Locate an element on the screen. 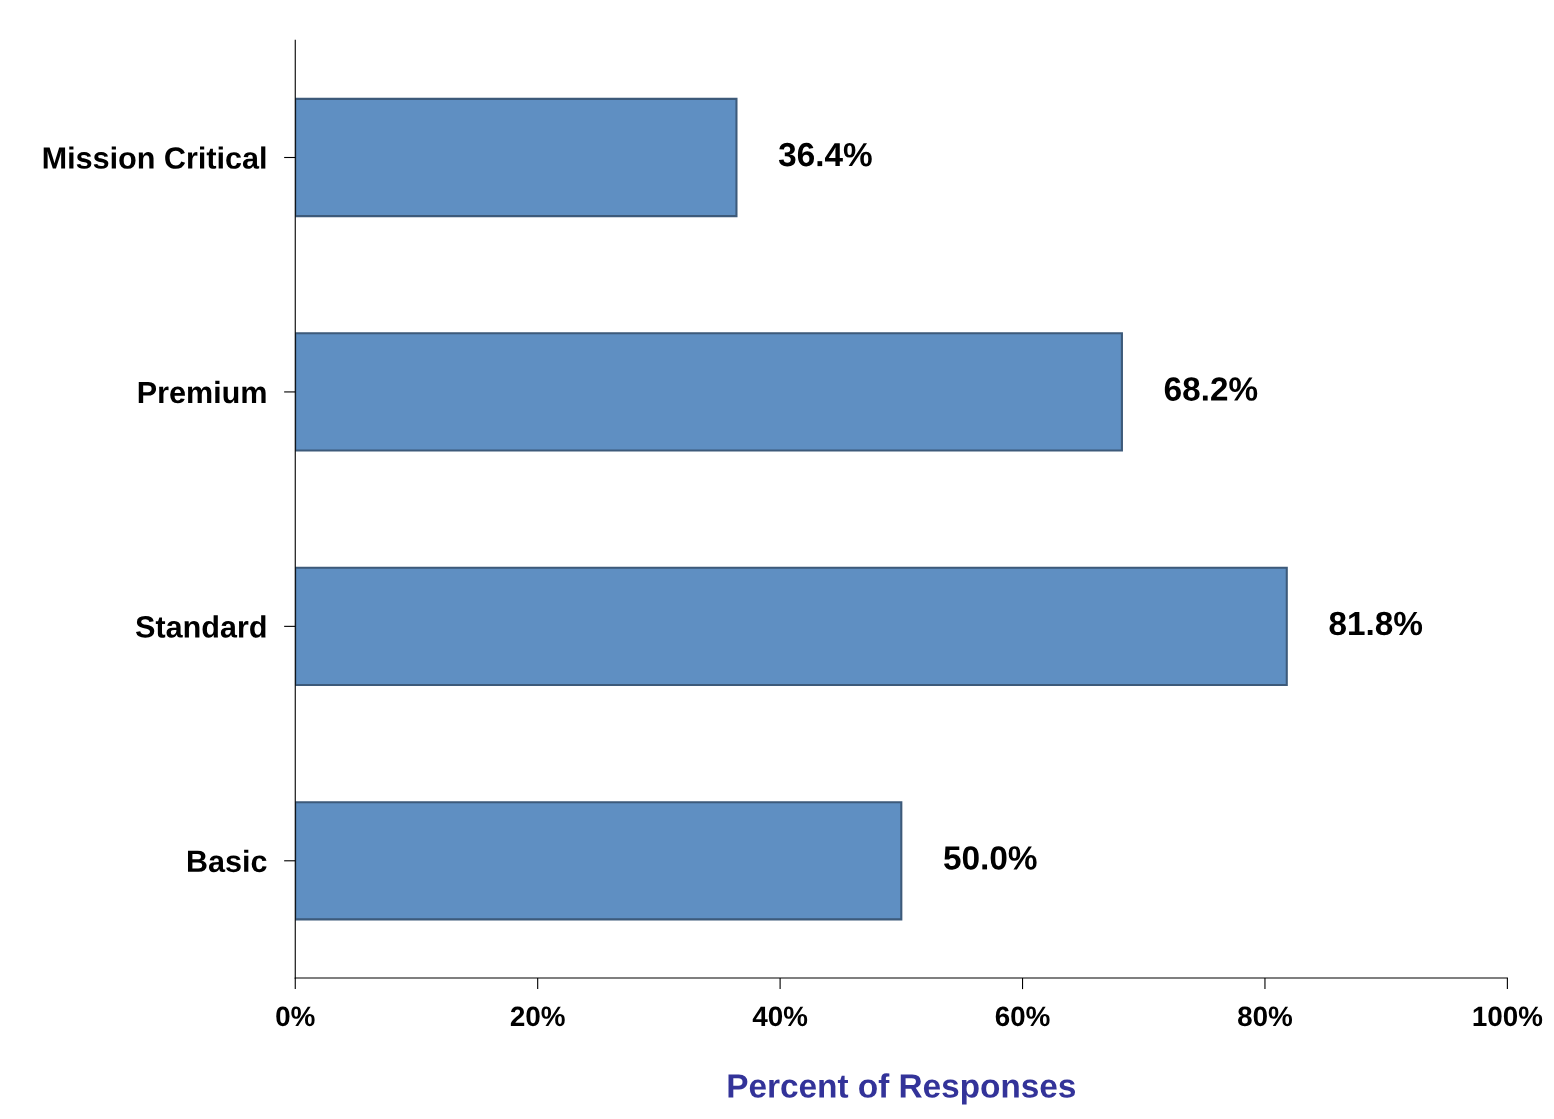  x-tick-label: 60% is located at coordinates (1022, 1016).